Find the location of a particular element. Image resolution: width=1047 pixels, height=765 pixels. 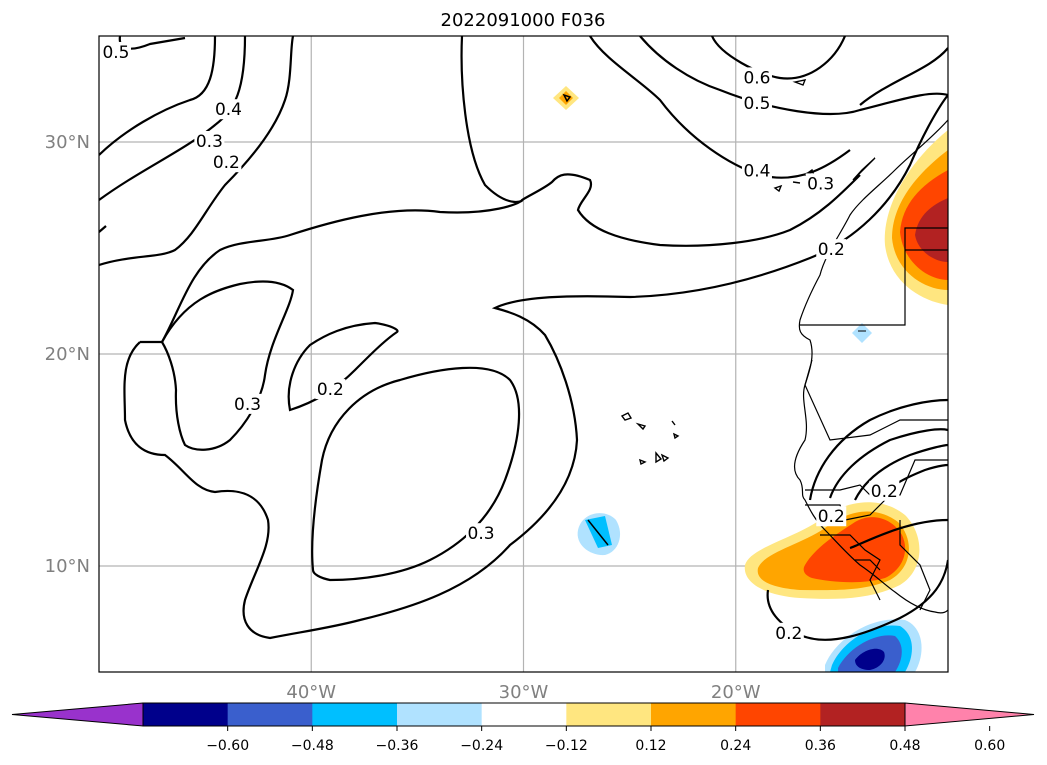

africa-coastline is located at coordinates (870, 366).